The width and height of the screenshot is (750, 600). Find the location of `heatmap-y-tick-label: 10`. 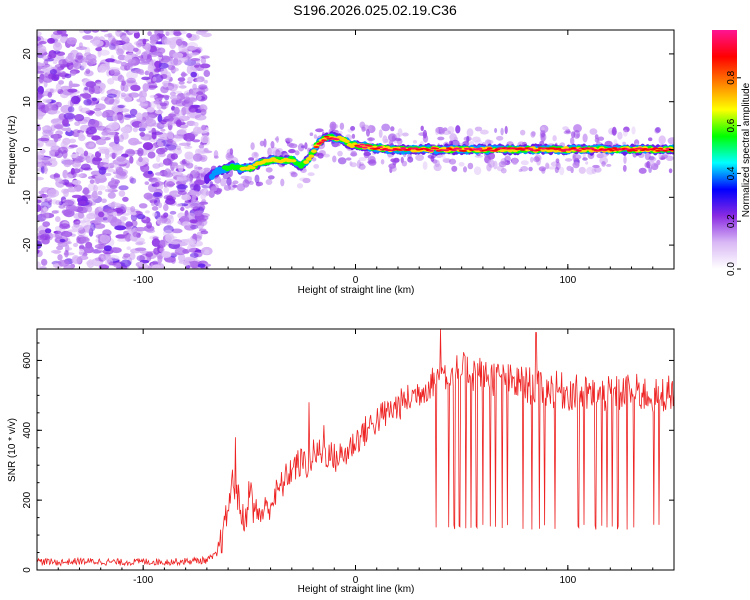

heatmap-y-tick-label: 10 is located at coordinates (27, 102).